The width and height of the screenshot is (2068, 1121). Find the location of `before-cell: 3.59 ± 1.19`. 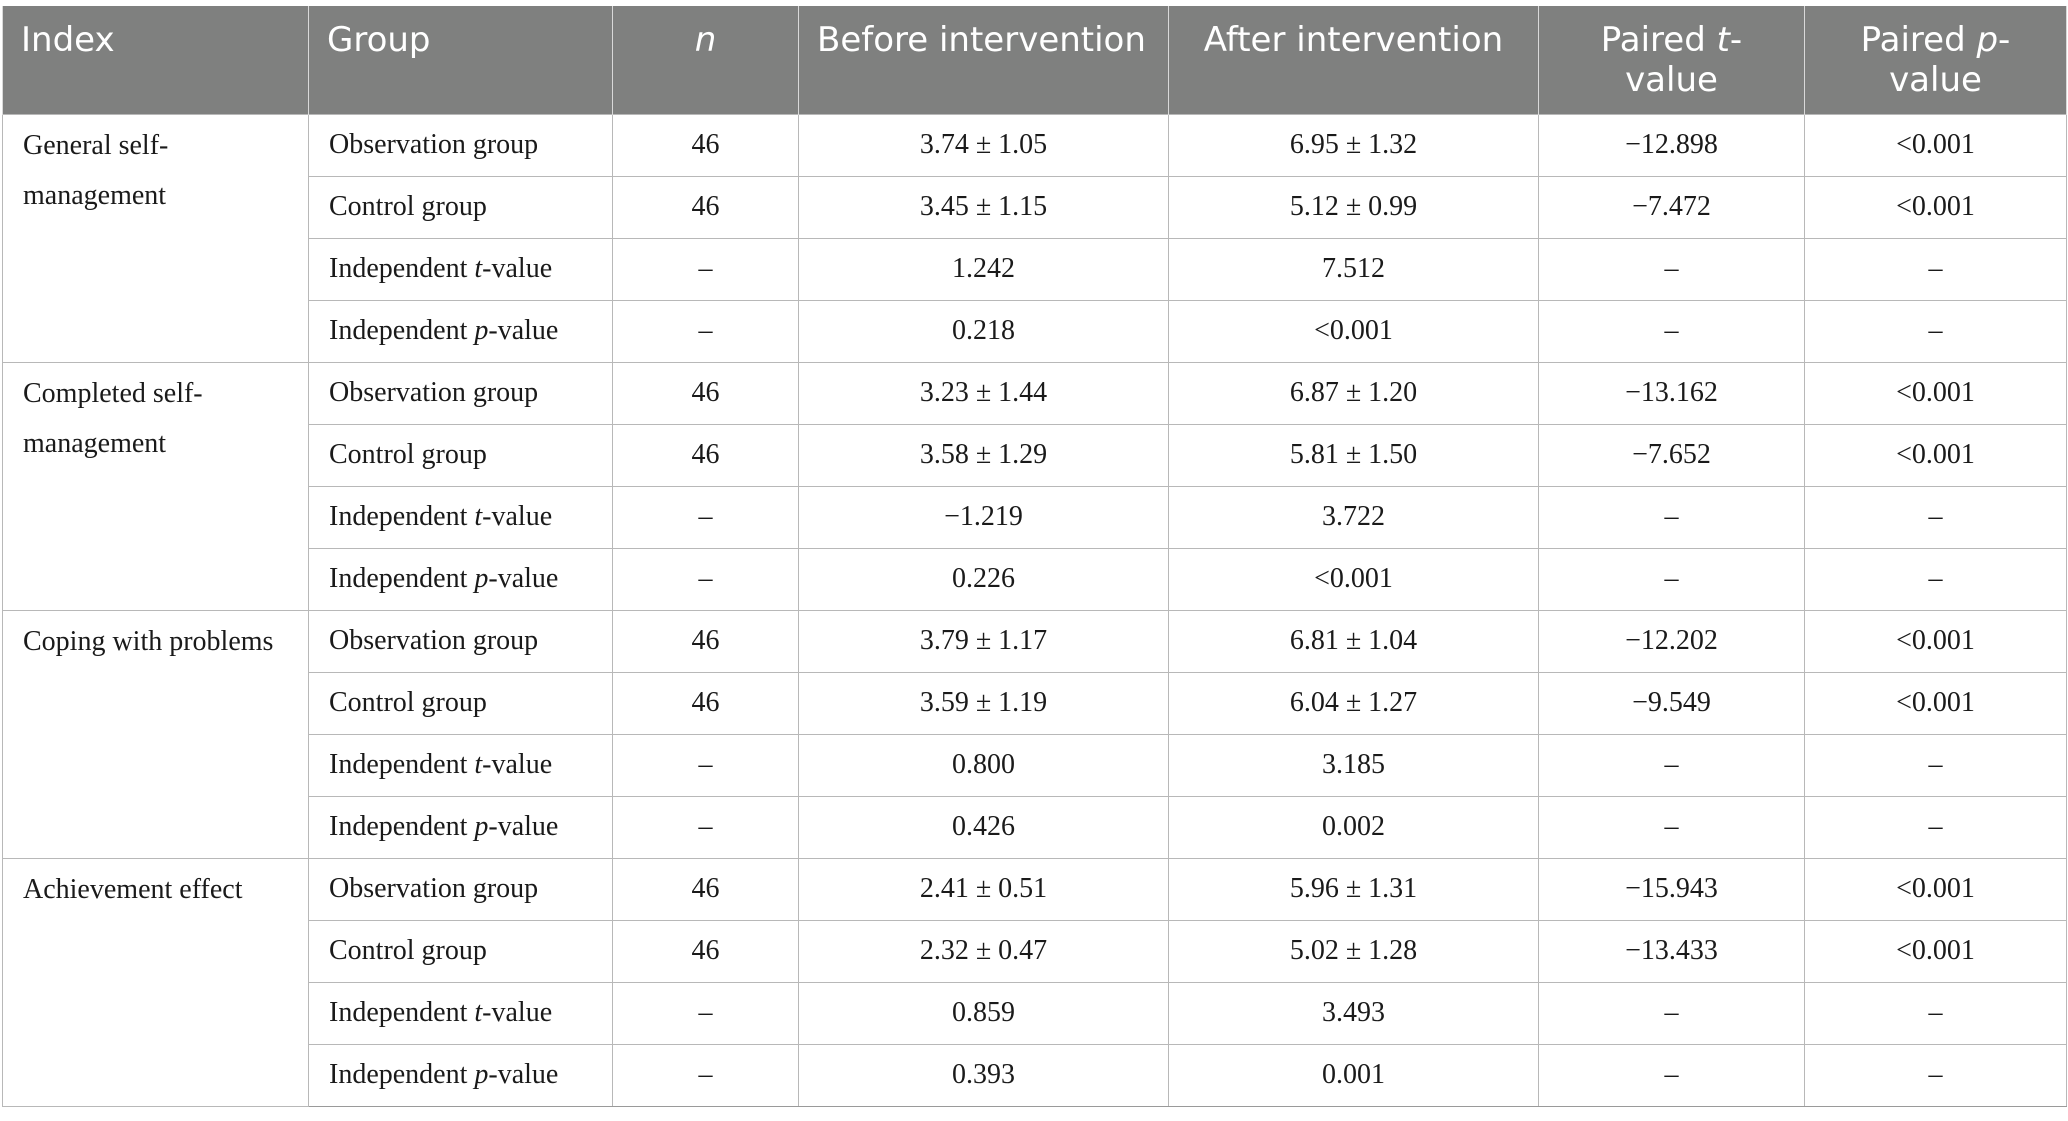

before-cell: 3.59 ± 1.19 is located at coordinates (983, 703).